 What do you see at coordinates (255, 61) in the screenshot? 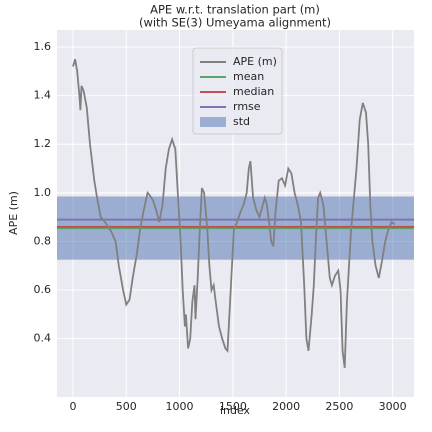
I see `legend-label: APE (m)` at bounding box center [255, 61].